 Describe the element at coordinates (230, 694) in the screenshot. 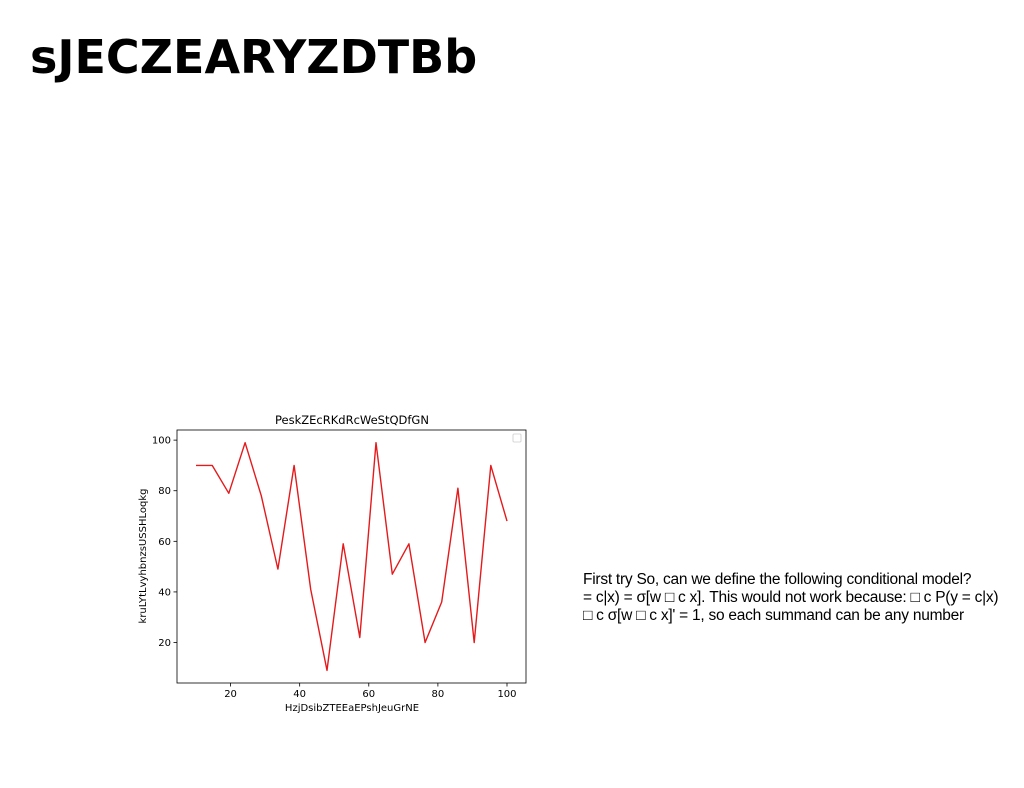

I see `x-tick-label: 20` at that location.